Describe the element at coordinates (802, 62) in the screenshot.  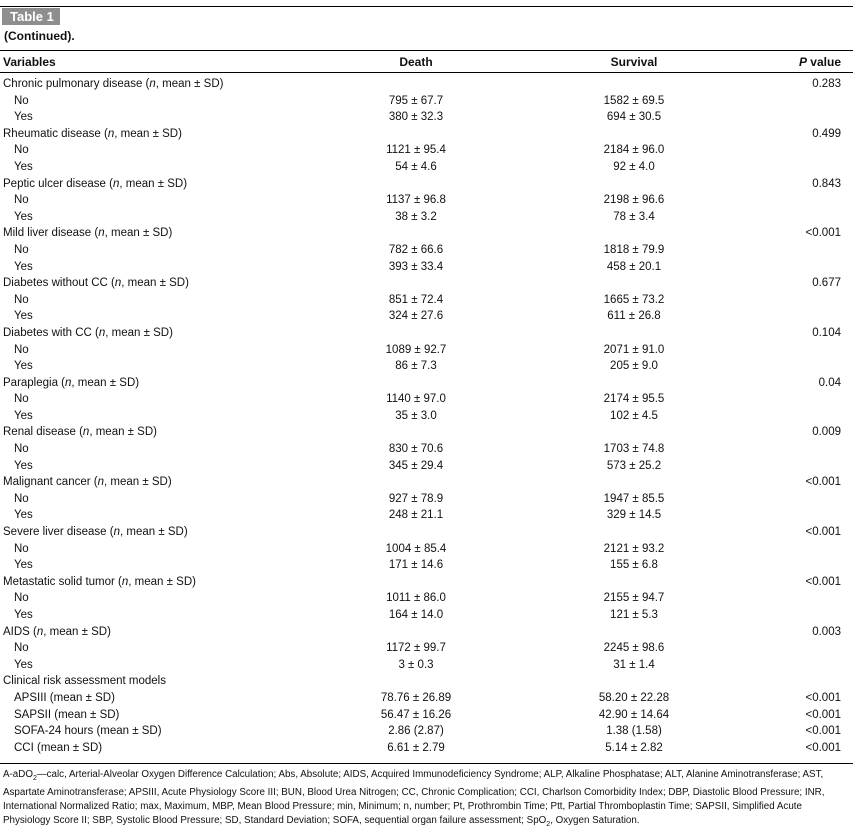
I see `header-p-italic: P` at that location.